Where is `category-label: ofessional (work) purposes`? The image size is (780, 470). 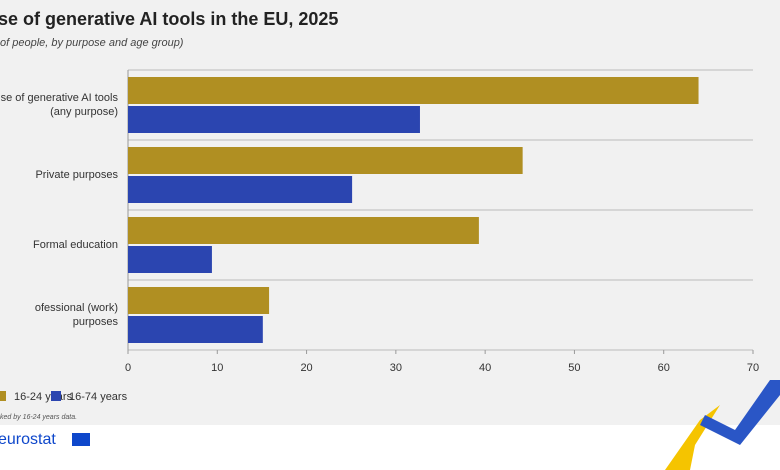
category-label: ofessional (work) purposes is located at coordinates (76, 315).